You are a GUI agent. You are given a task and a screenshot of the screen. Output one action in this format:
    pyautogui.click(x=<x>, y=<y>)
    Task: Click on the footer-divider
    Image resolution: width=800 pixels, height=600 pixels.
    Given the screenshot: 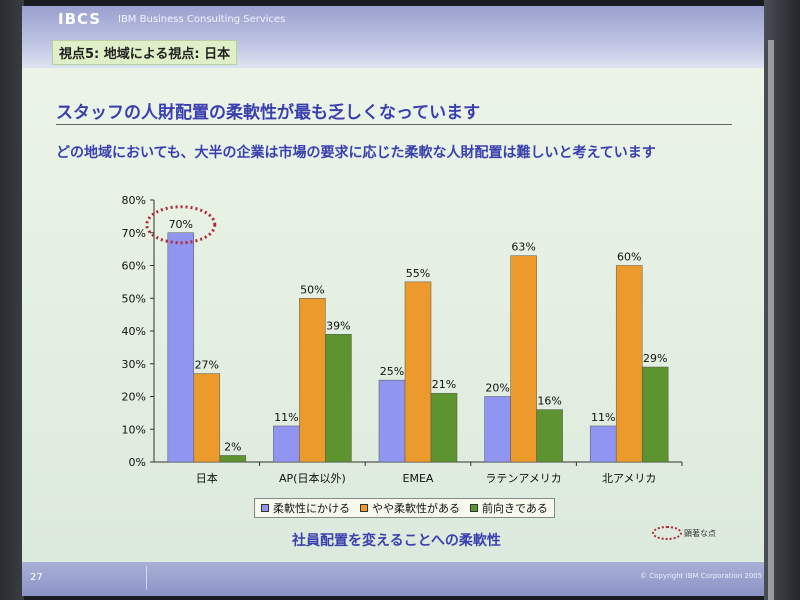 What is the action you would take?
    pyautogui.click(x=146, y=578)
    